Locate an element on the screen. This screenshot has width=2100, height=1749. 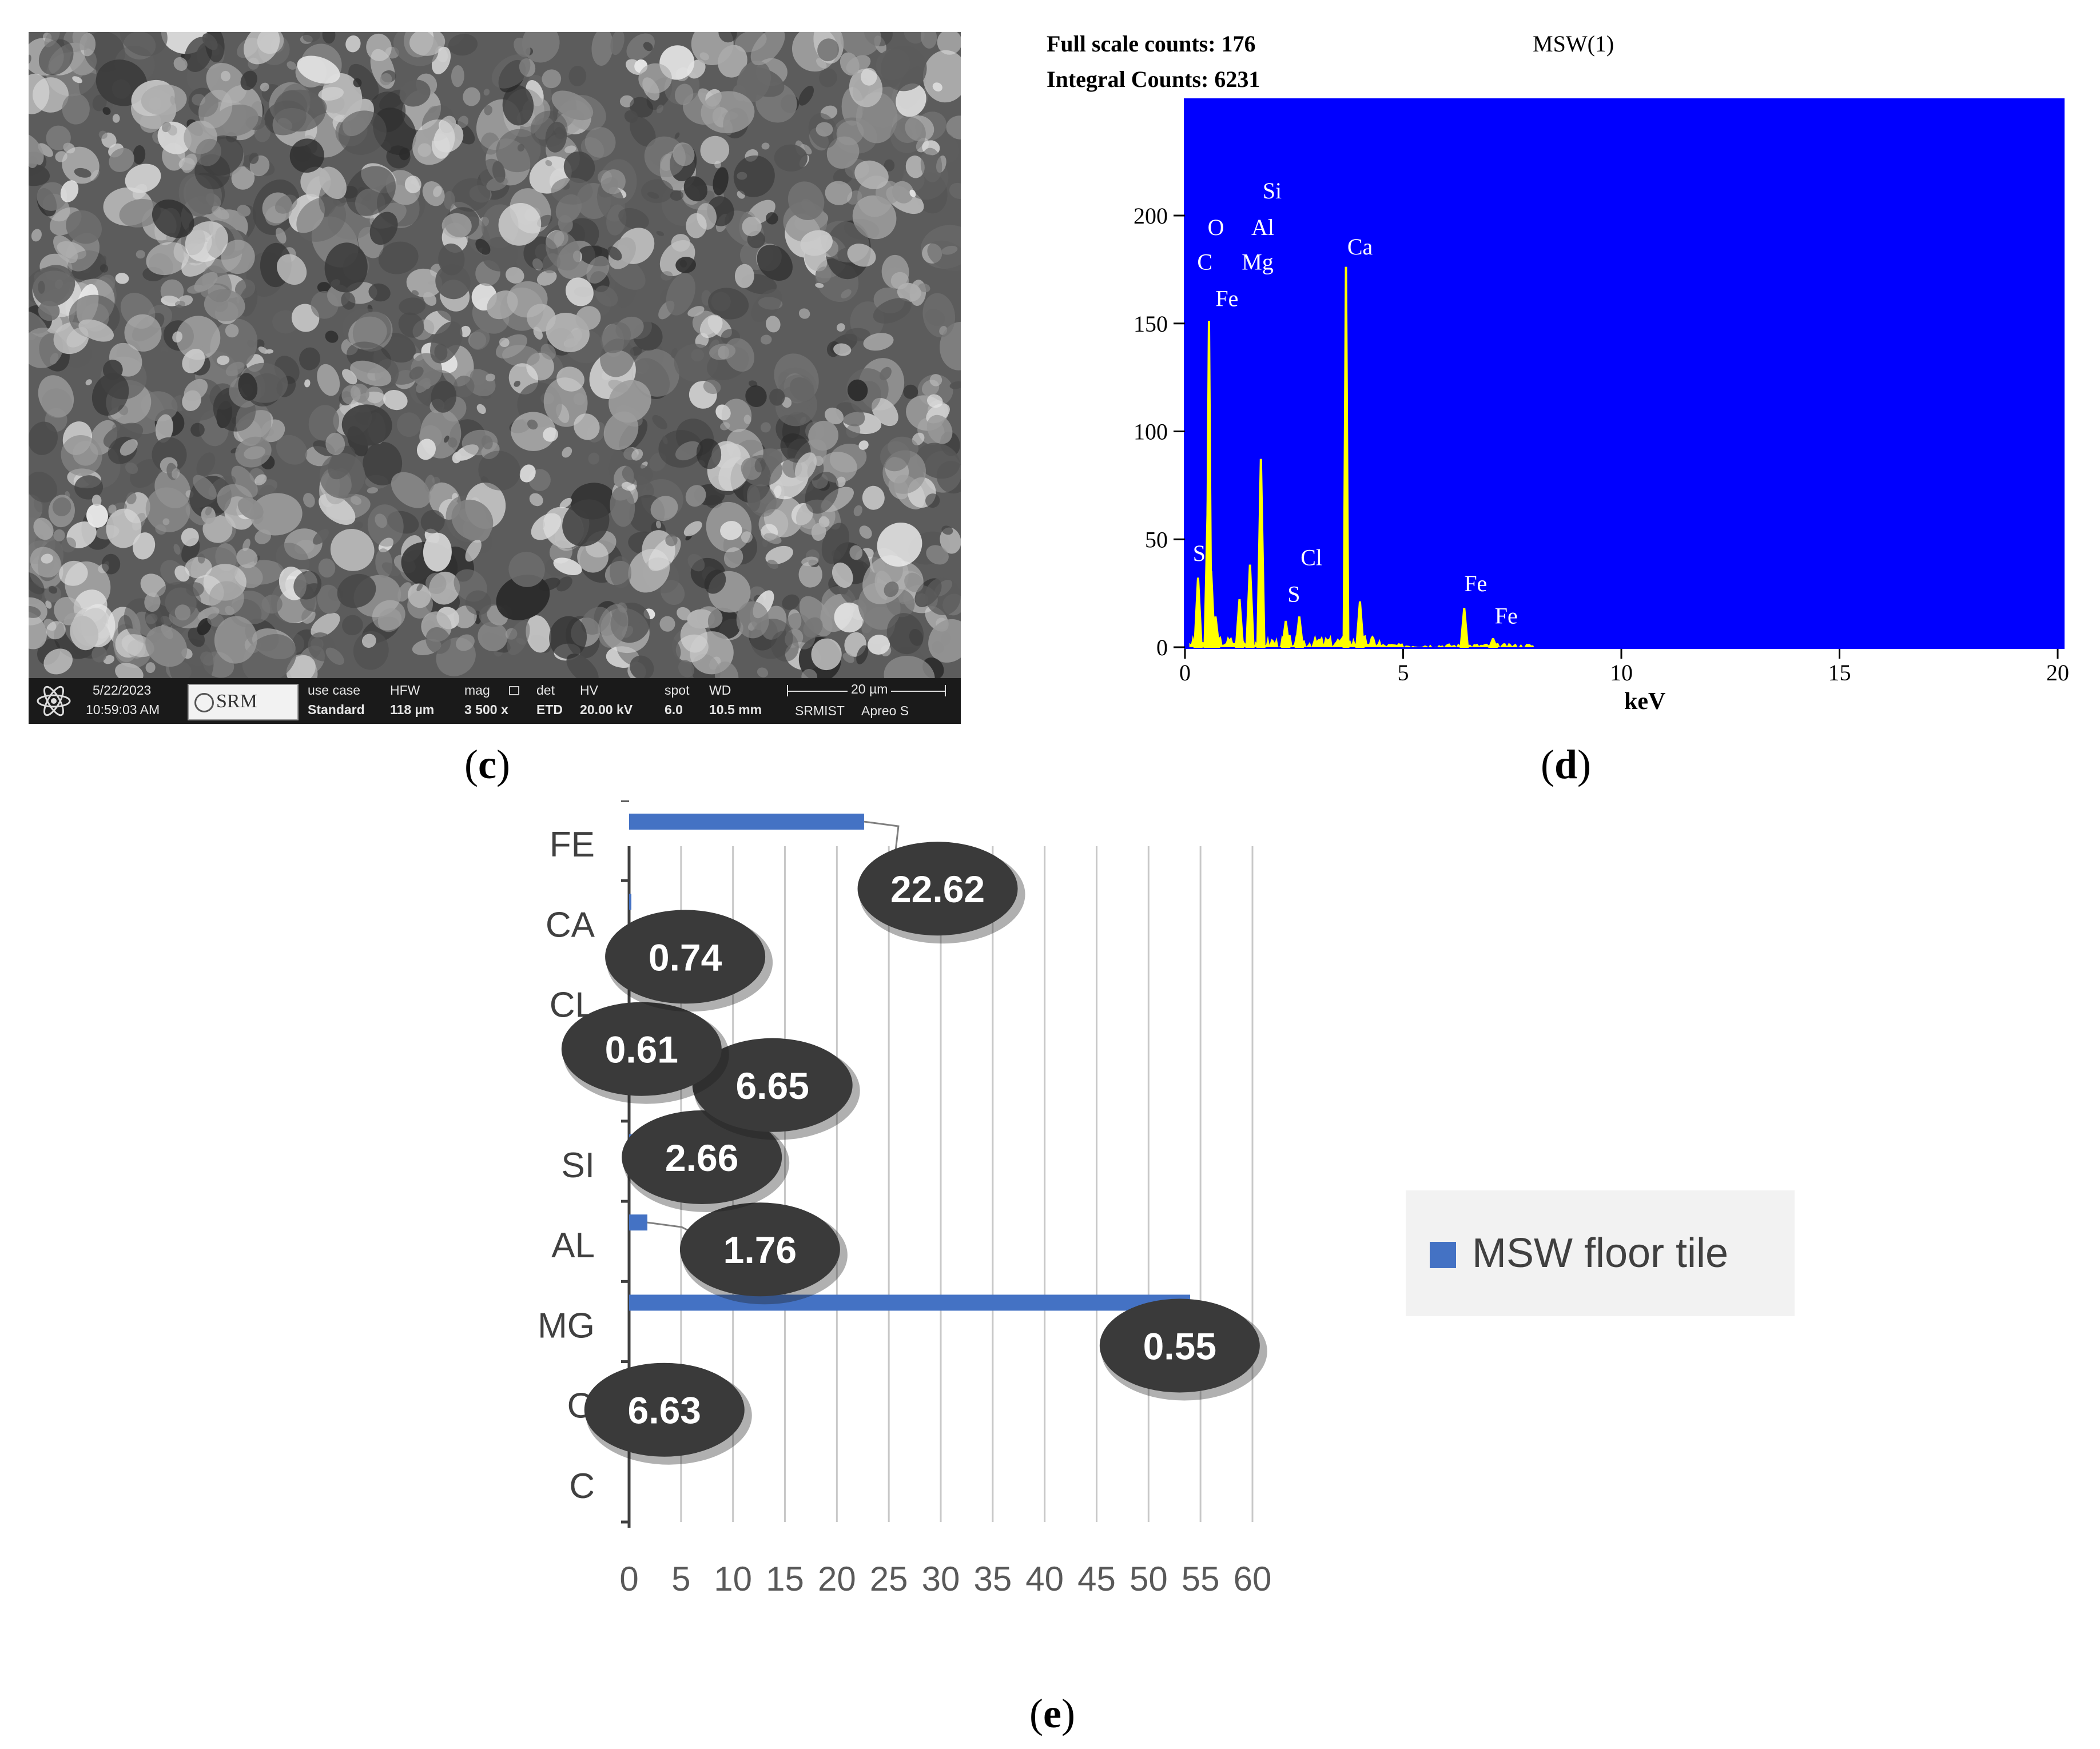
data-label-text: 22.62 is located at coordinates (937, 889).